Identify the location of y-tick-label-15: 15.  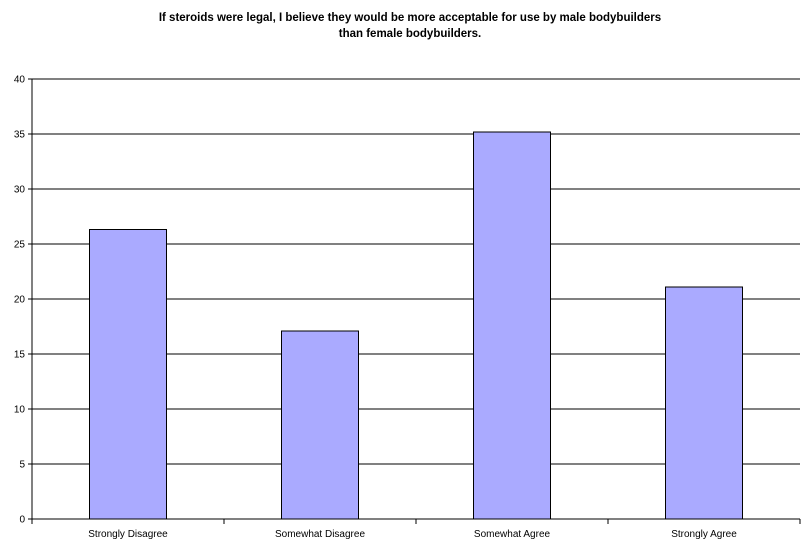
(20, 355).